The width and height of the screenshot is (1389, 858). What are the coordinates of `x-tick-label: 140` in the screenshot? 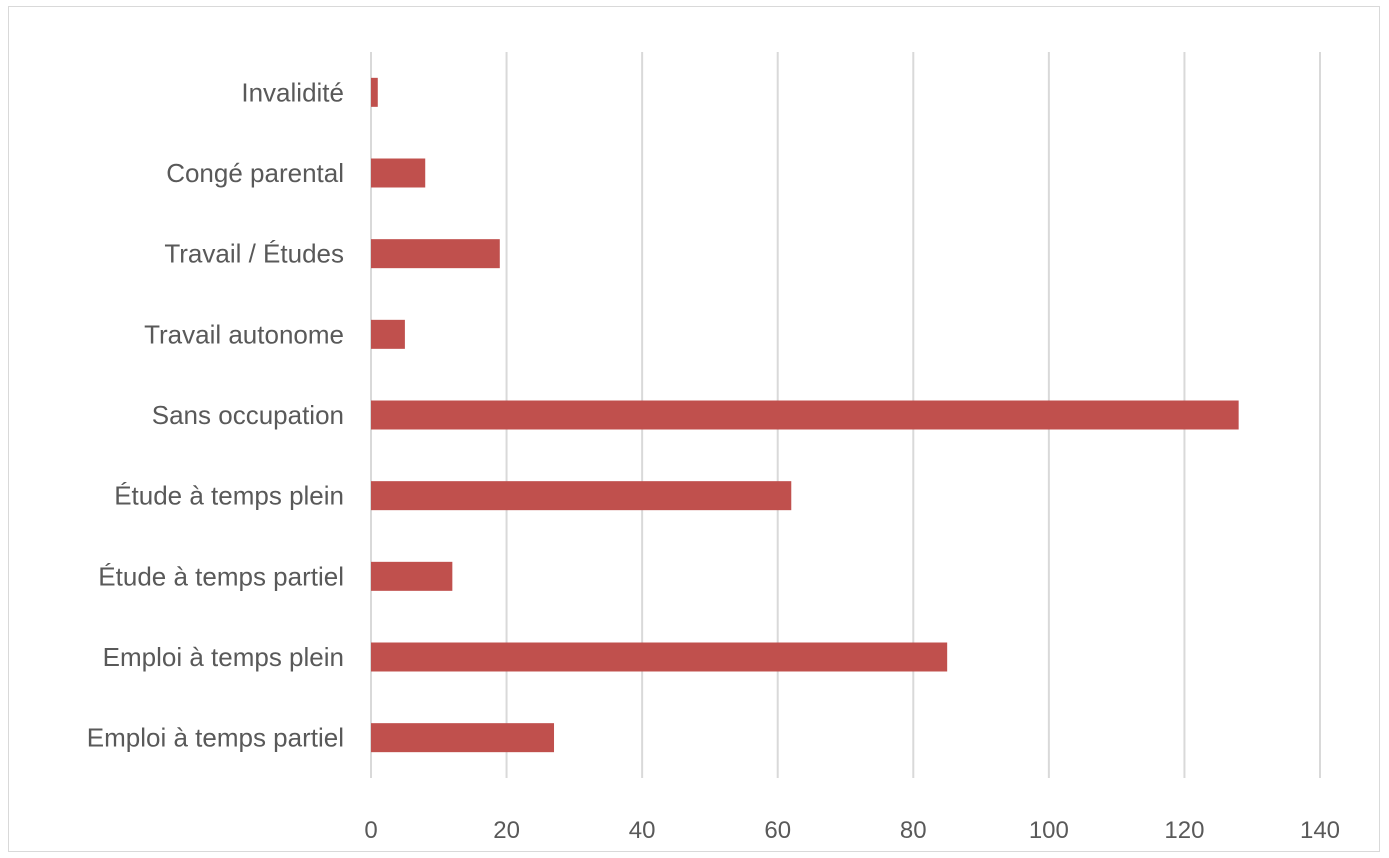 It's located at (1320, 830).